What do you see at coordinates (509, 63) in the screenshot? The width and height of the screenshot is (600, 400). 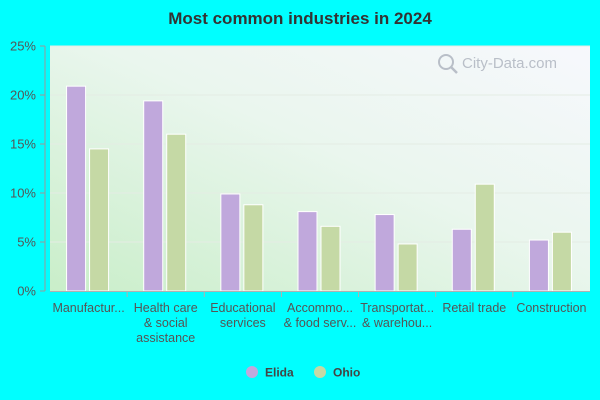 I see `watermark-text: City-Data.com` at bounding box center [509, 63].